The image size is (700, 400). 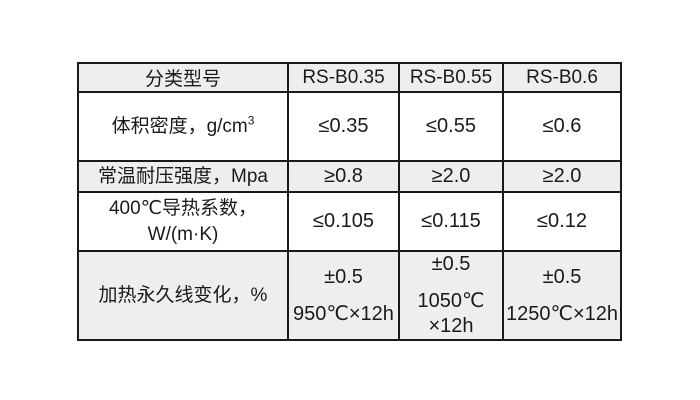 I want to click on cell-strength-rs-b06: ≥2.0, so click(x=562, y=176).